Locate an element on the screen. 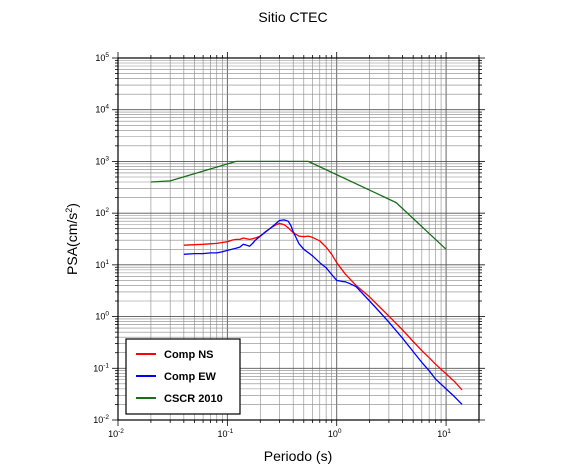 This screenshot has height=475, width=586. x-tick-label: 10⁻¹ is located at coordinates (225, 433).